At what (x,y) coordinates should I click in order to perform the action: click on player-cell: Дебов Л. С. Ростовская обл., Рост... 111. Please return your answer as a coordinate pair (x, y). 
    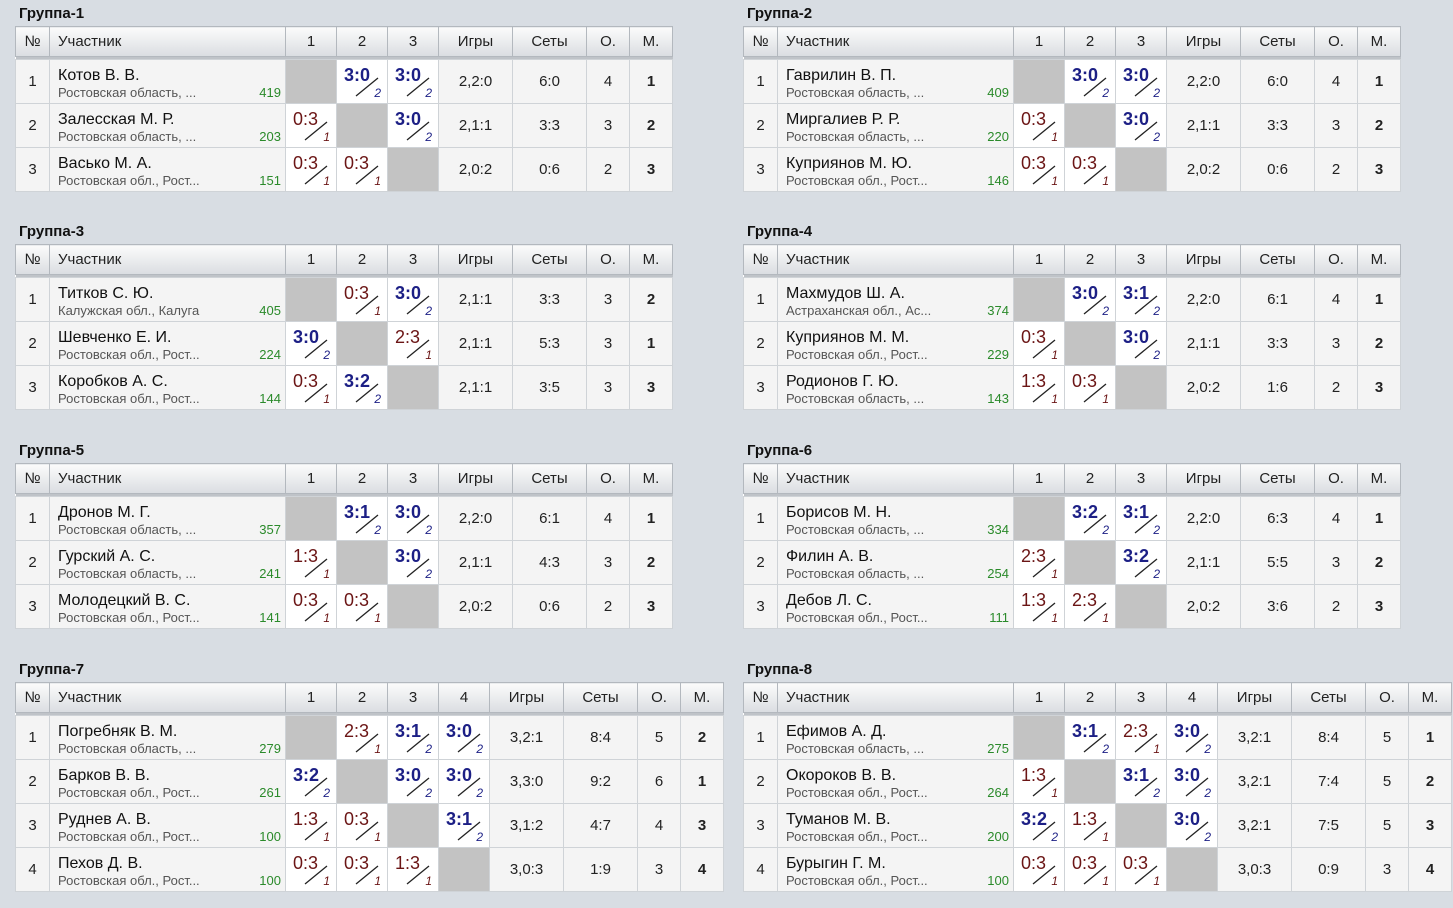
    Looking at the image, I should click on (895, 606).